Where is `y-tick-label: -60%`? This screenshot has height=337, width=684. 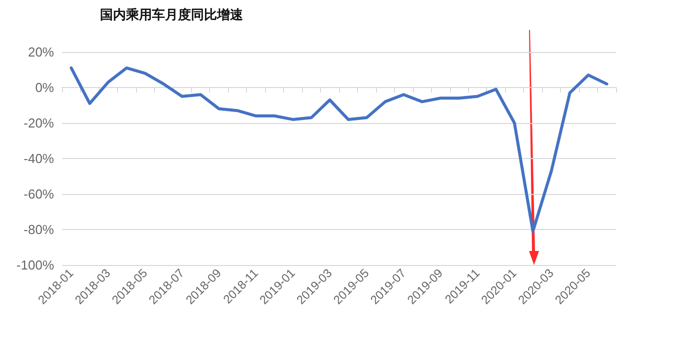 y-tick-label: -60% is located at coordinates (39, 194).